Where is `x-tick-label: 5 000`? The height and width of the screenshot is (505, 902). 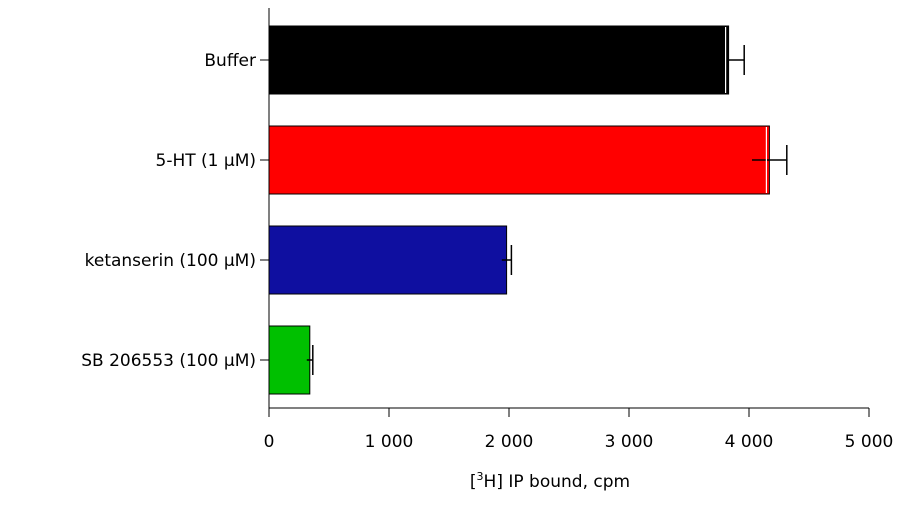
x-tick-label: 5 000 is located at coordinates (869, 442).